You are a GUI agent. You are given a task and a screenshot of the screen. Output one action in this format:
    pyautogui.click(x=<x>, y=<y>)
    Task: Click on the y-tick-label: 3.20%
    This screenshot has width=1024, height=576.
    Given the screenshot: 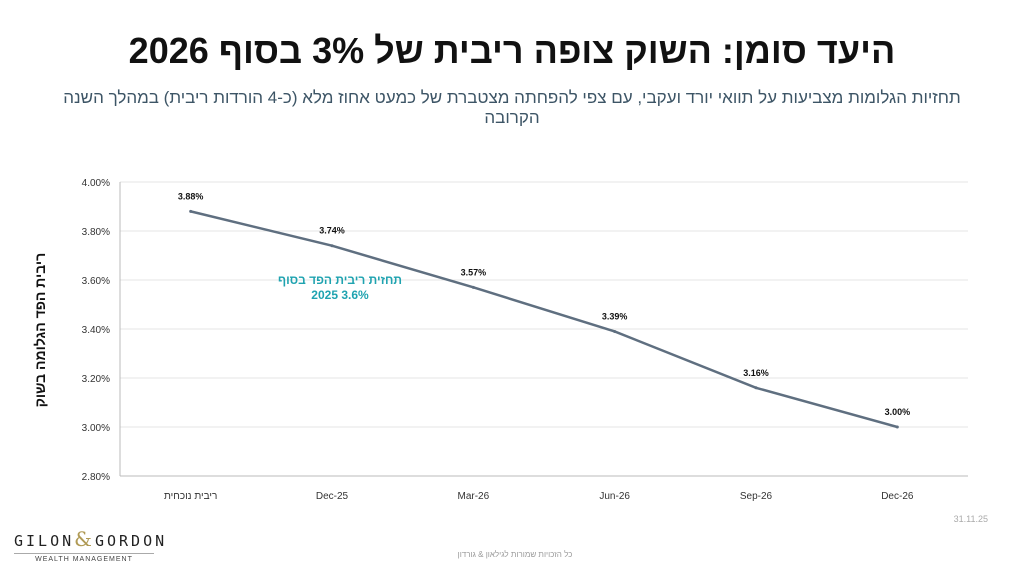 What is the action you would take?
    pyautogui.click(x=96, y=379)
    